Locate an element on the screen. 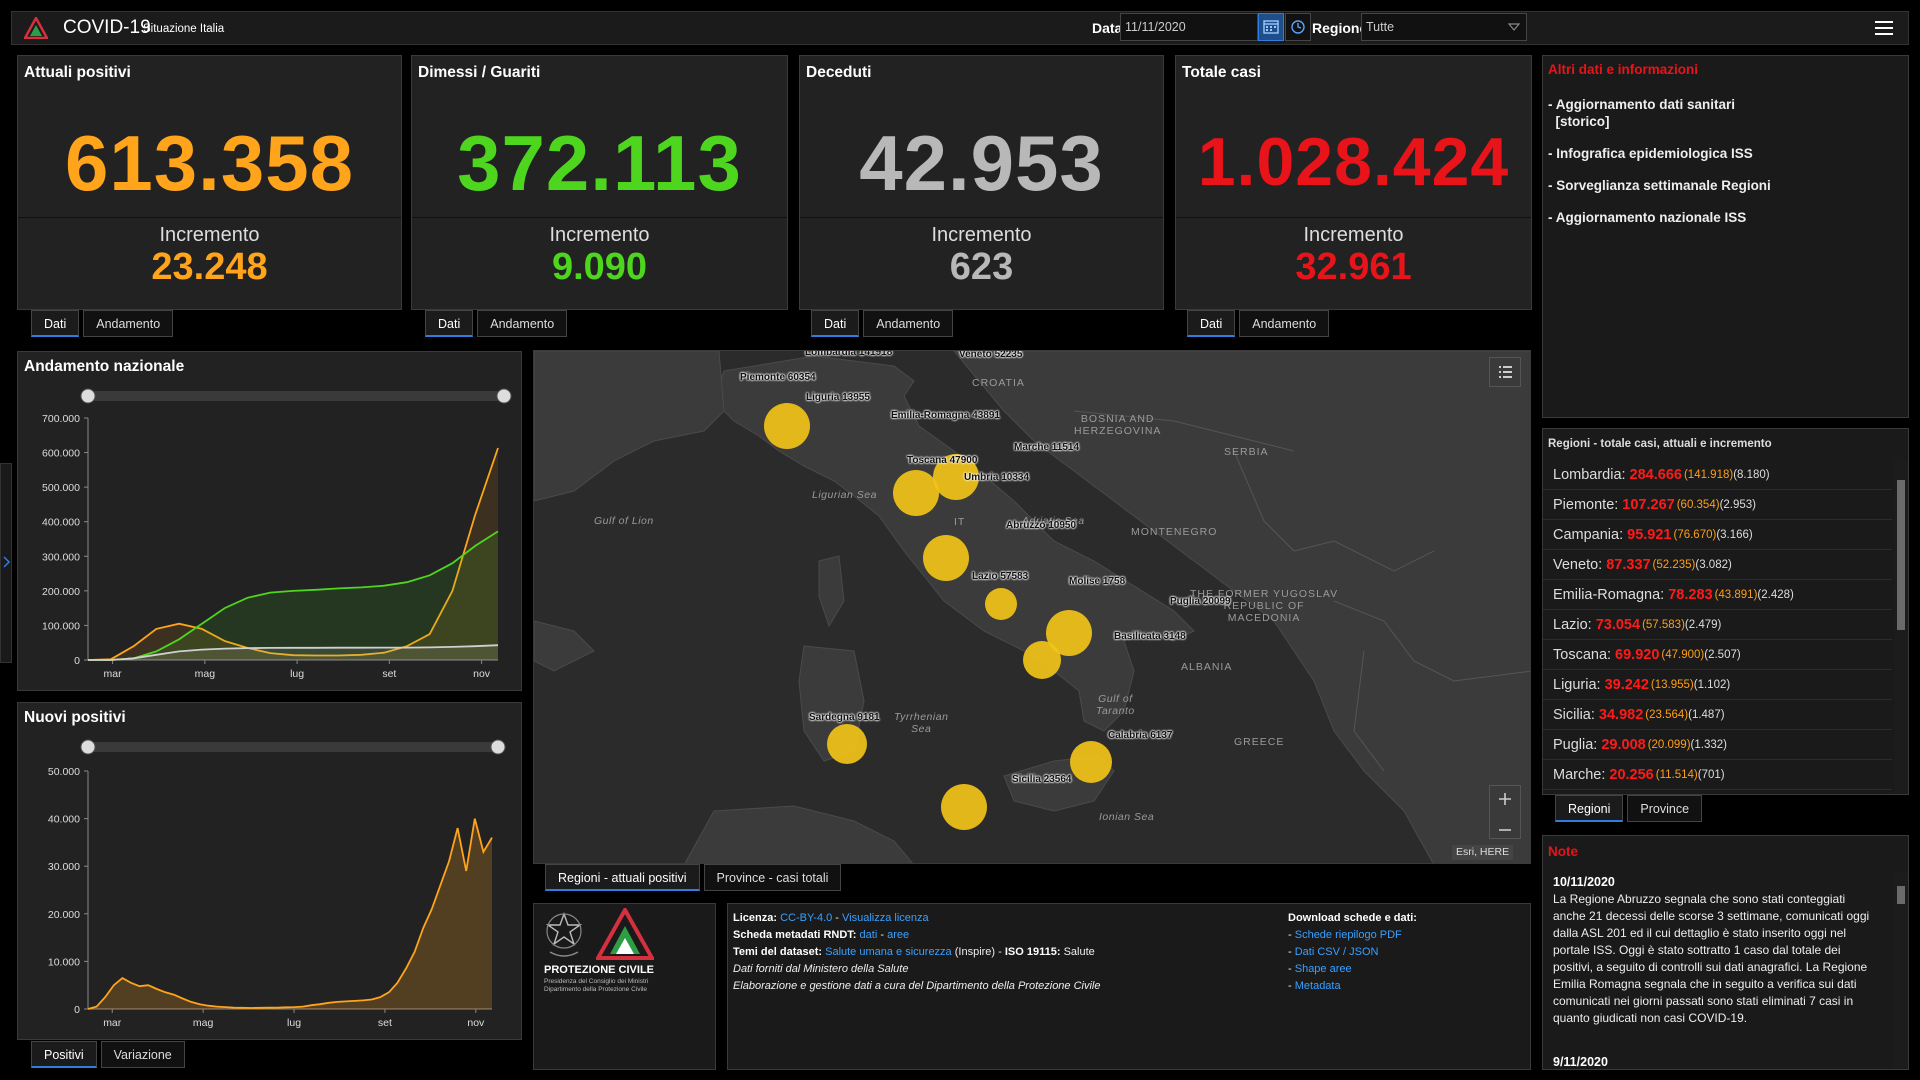 This screenshot has width=1920, height=1080. map-bubble-calabria is located at coordinates (1091, 762).